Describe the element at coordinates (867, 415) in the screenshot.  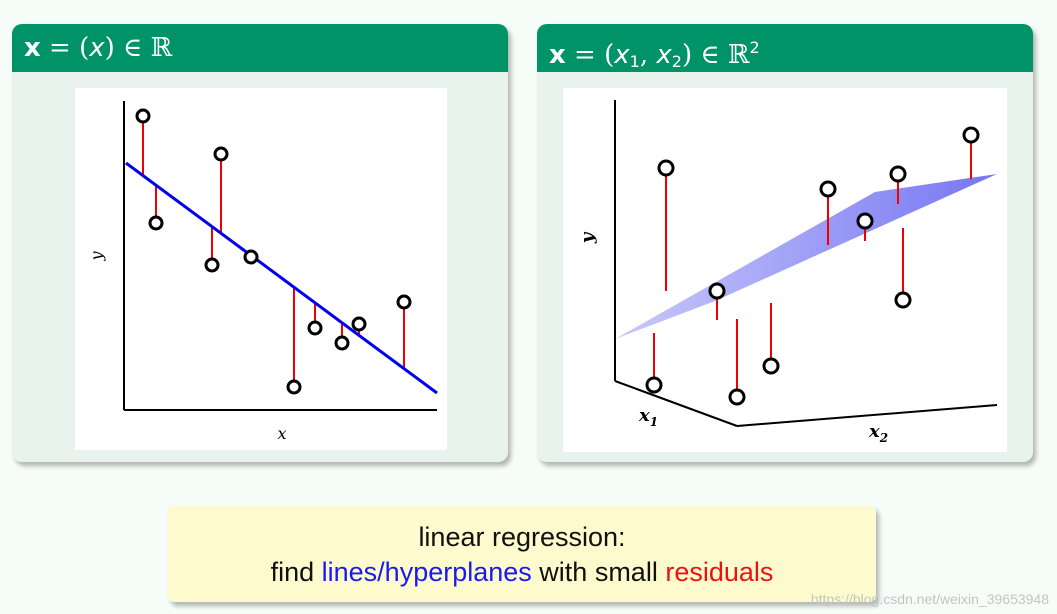
I see `x2-axis` at that location.